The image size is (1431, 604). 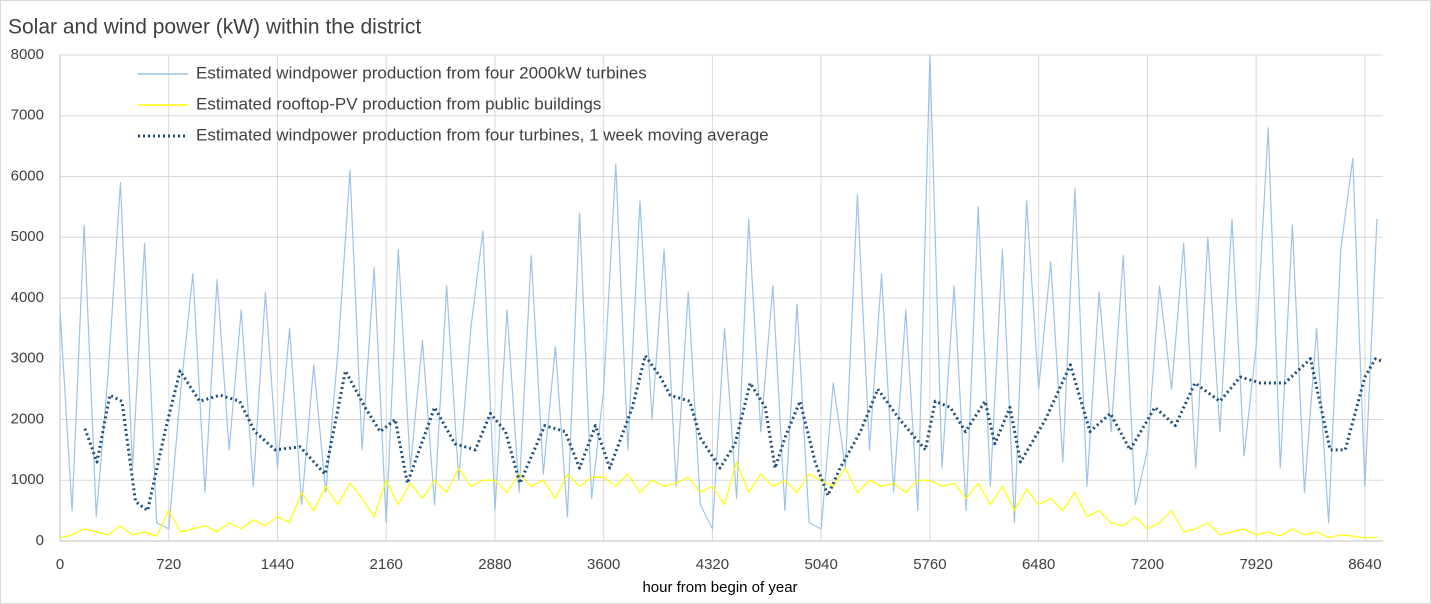 I want to click on x-tick-label: 3600, so click(x=603, y=564).